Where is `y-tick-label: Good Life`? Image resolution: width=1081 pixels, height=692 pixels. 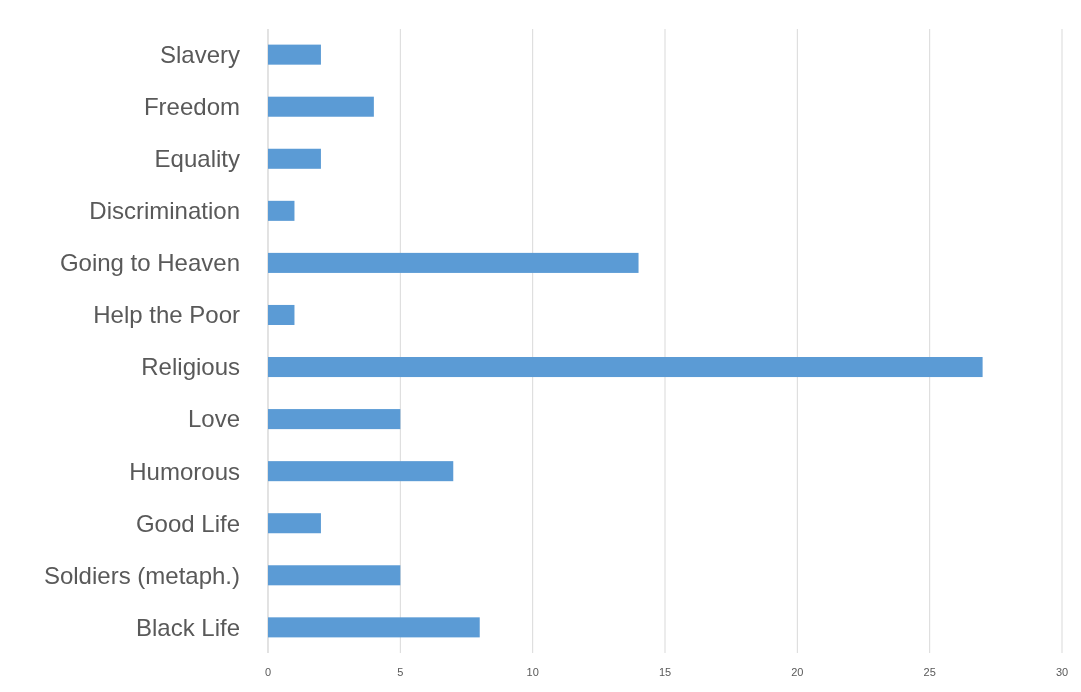
y-tick-label: Good Life is located at coordinates (187, 523).